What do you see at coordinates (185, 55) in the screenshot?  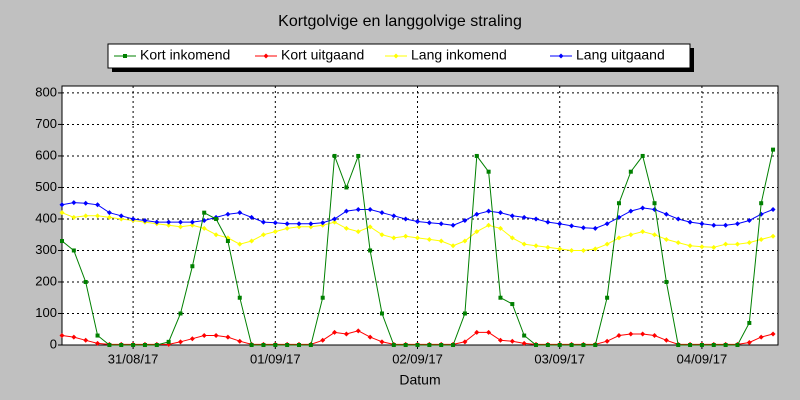 I see `legend-label: Kort inkomend` at bounding box center [185, 55].